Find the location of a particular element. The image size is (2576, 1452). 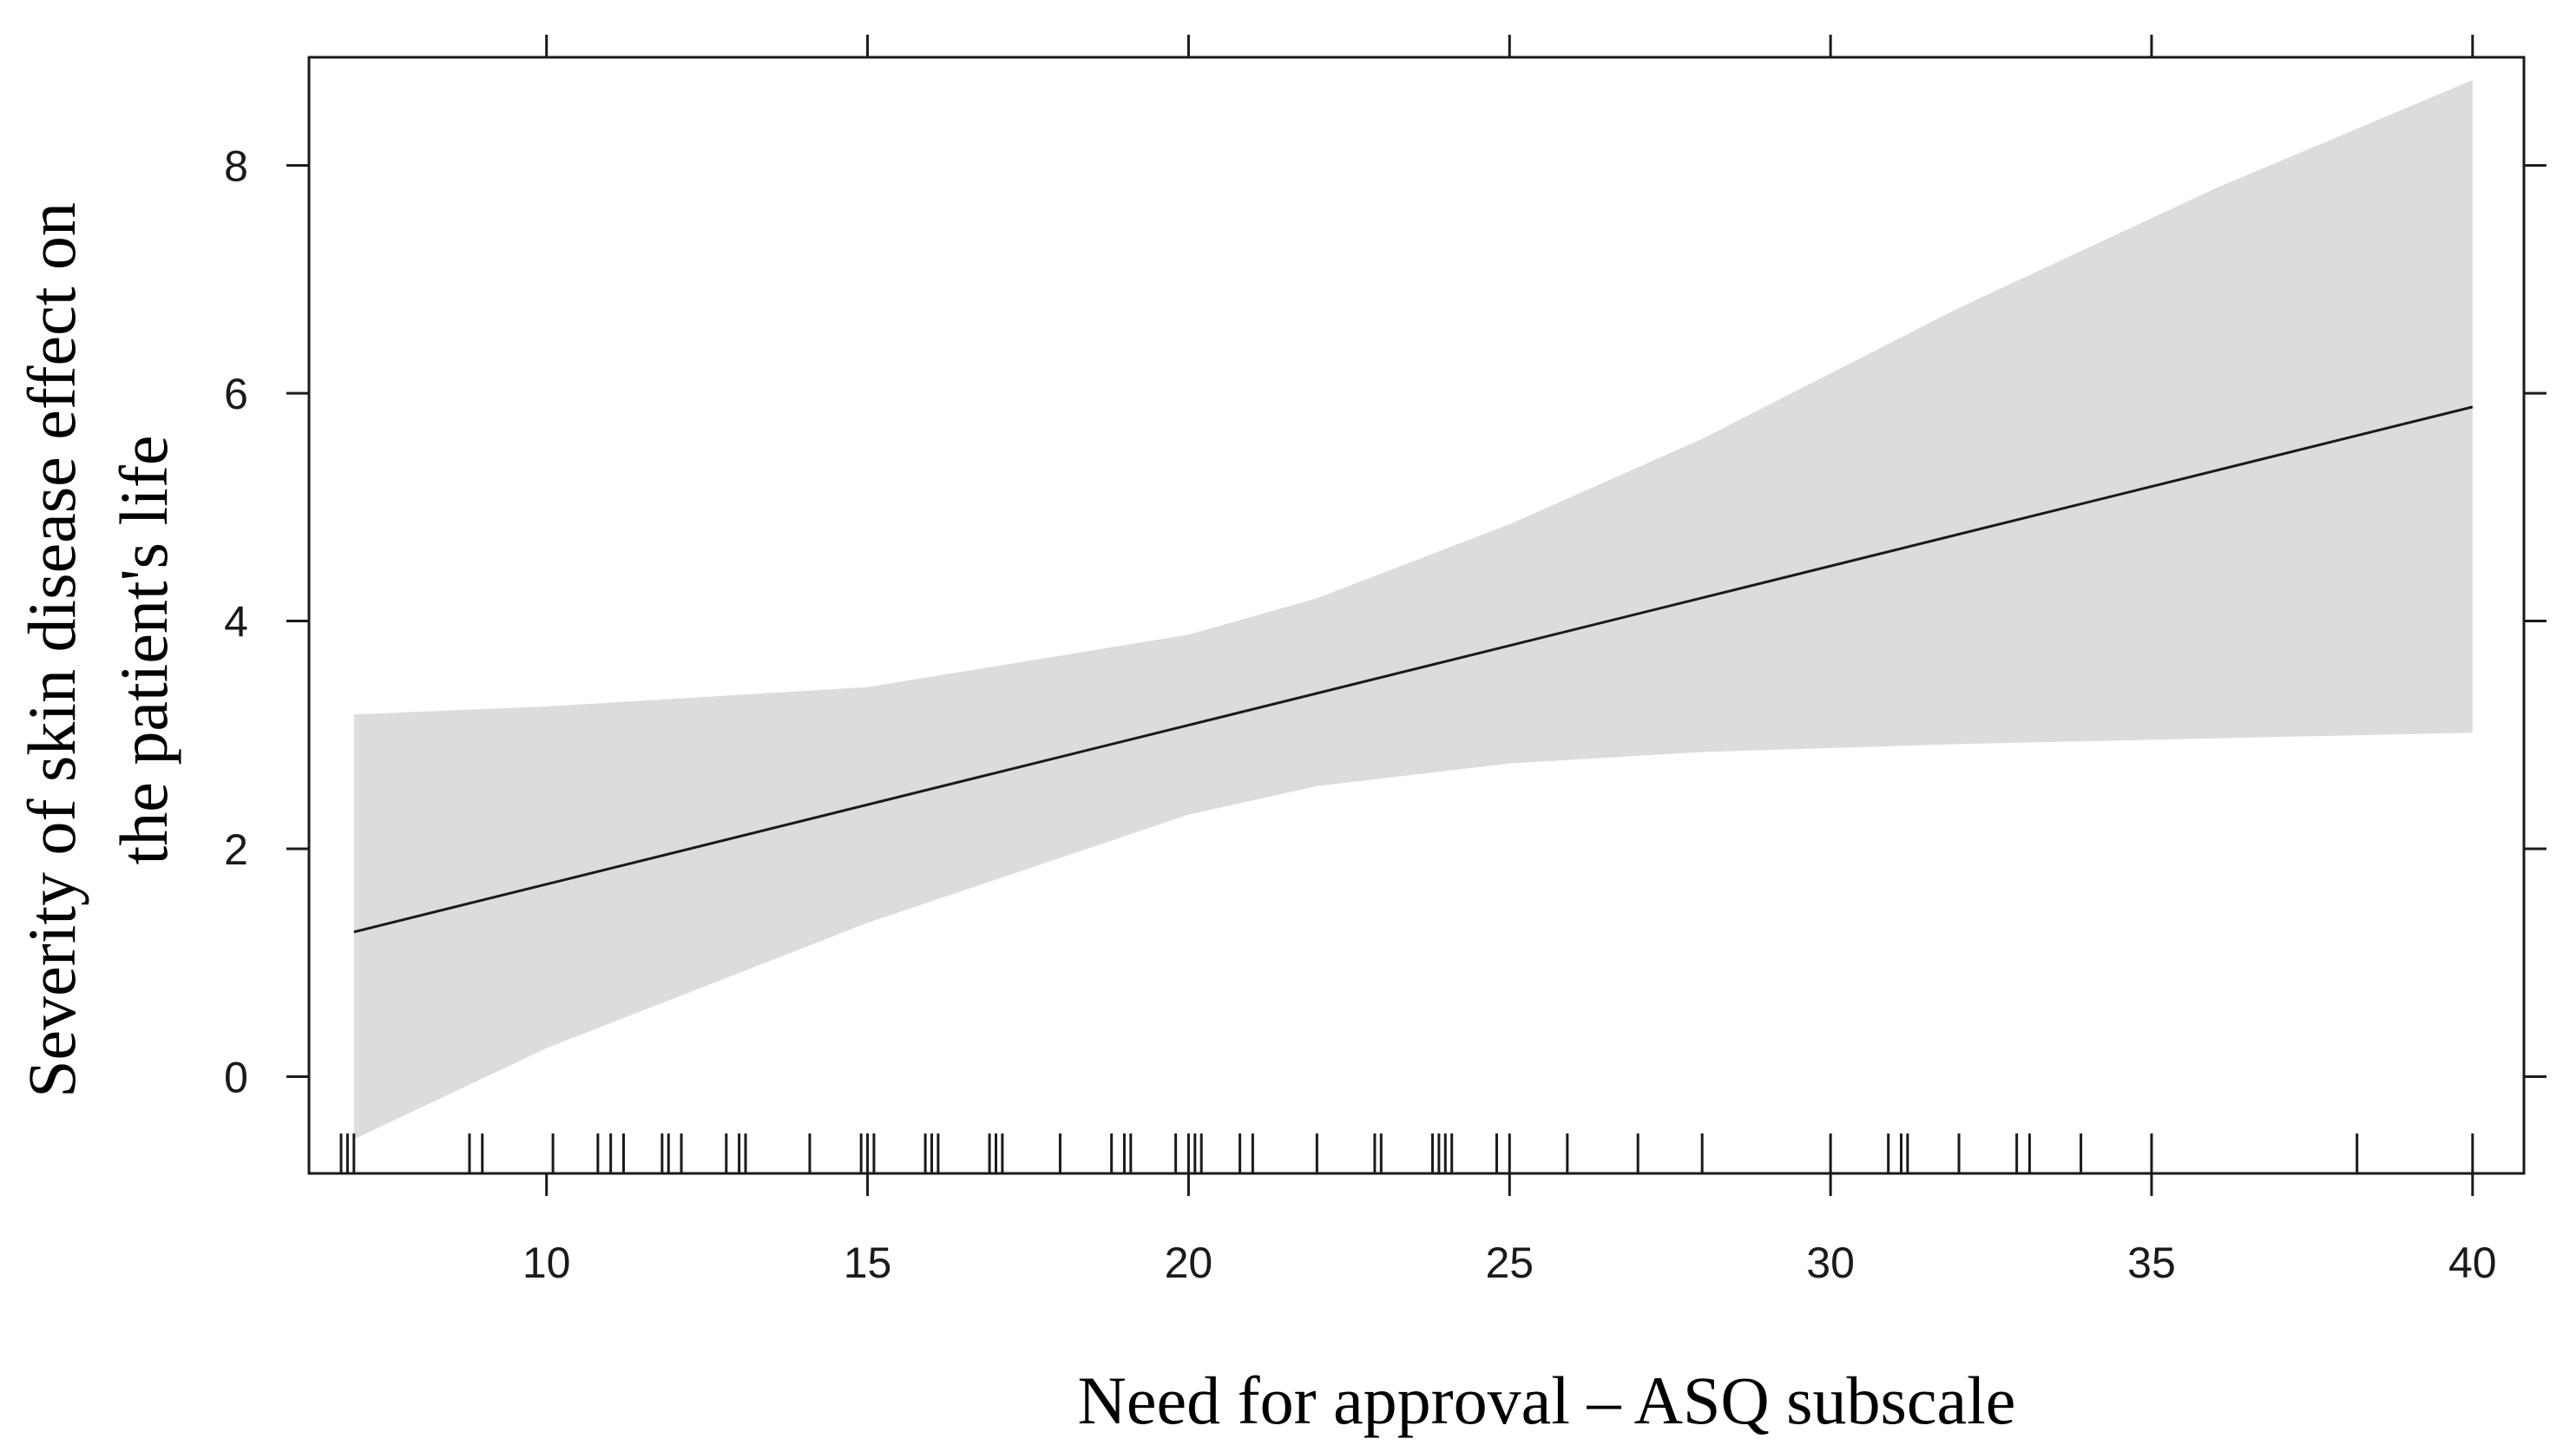

y-axis-title-line-2: the patient's life is located at coordinates (143, 650).